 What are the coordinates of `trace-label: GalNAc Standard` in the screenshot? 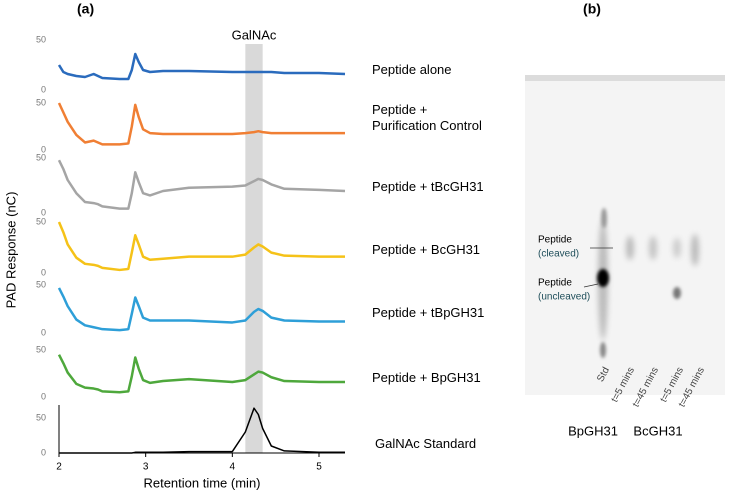 It's located at (426, 443).